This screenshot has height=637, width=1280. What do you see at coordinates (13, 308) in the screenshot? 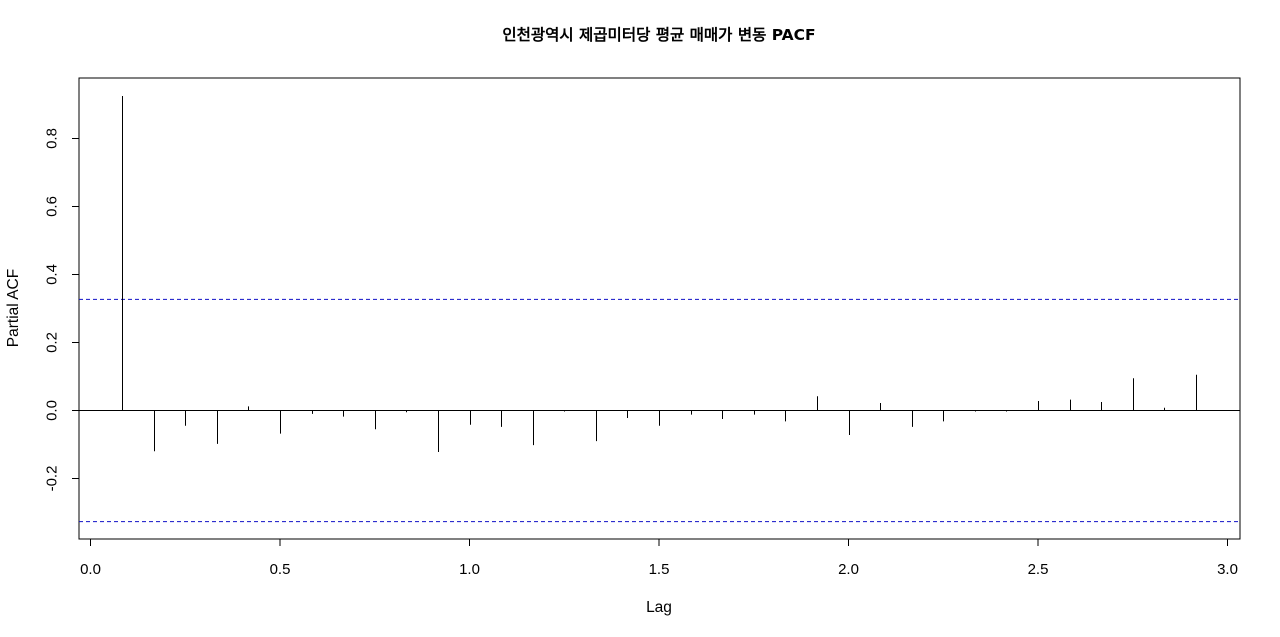
I see `y-axis-label: Partial ACF` at bounding box center [13, 308].